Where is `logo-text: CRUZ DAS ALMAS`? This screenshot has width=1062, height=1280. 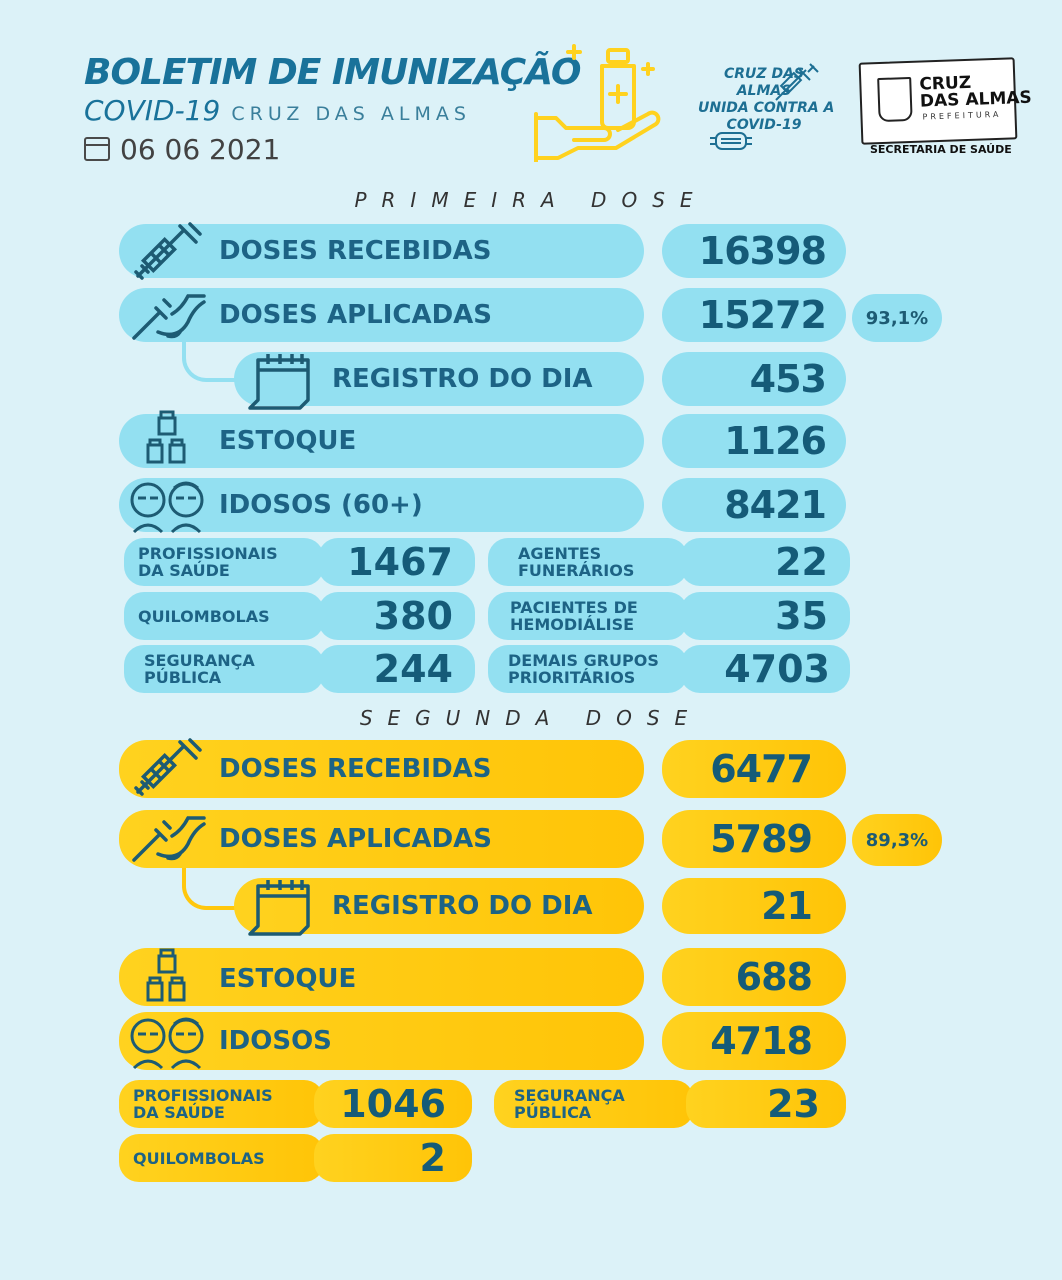
logo-text: CRUZ DAS ALMAS is located at coordinates (976, 92).